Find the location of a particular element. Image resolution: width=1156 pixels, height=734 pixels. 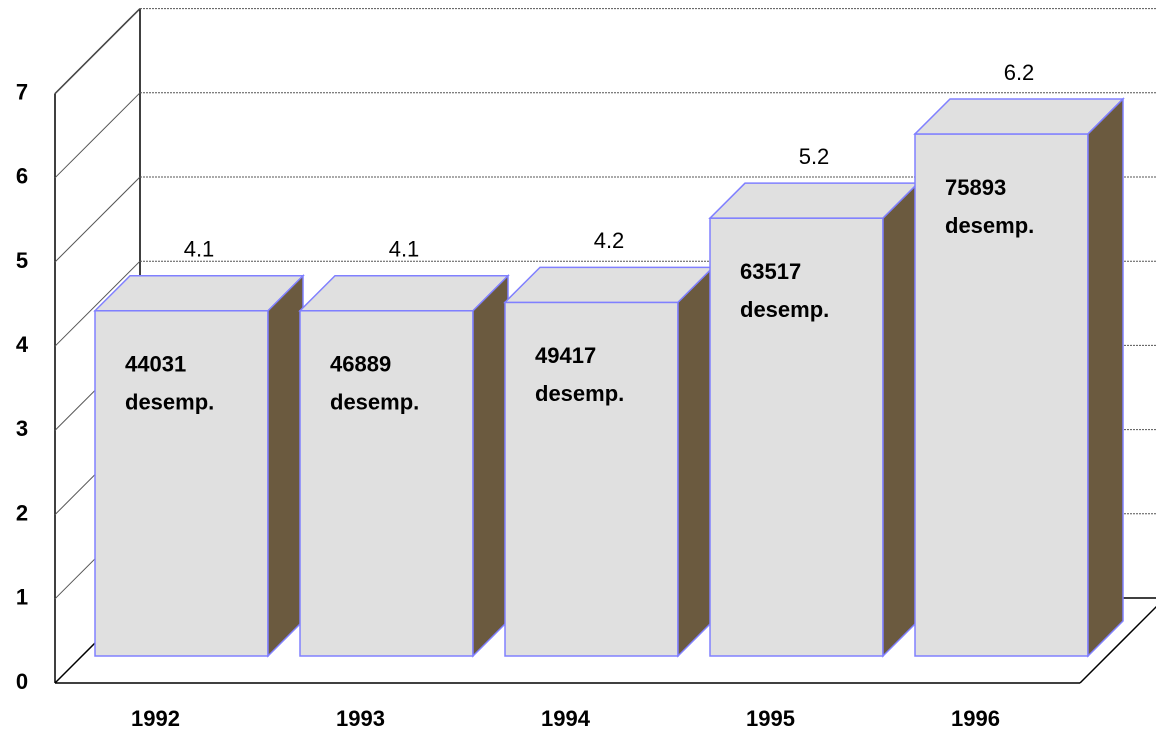

y-tick-label: 6 is located at coordinates (22, 176).